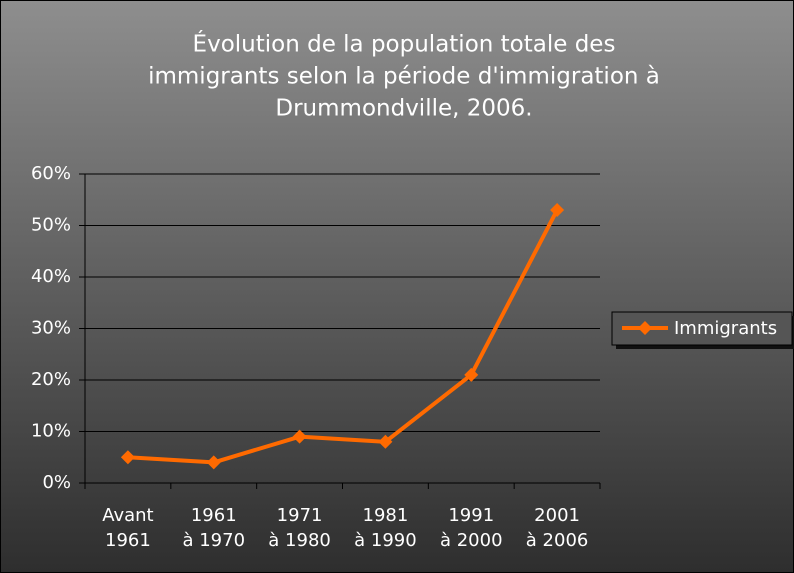 The image size is (794, 573). Describe the element at coordinates (404, 44) in the screenshot. I see `chart-title: Évolution de la population totale des` at that location.